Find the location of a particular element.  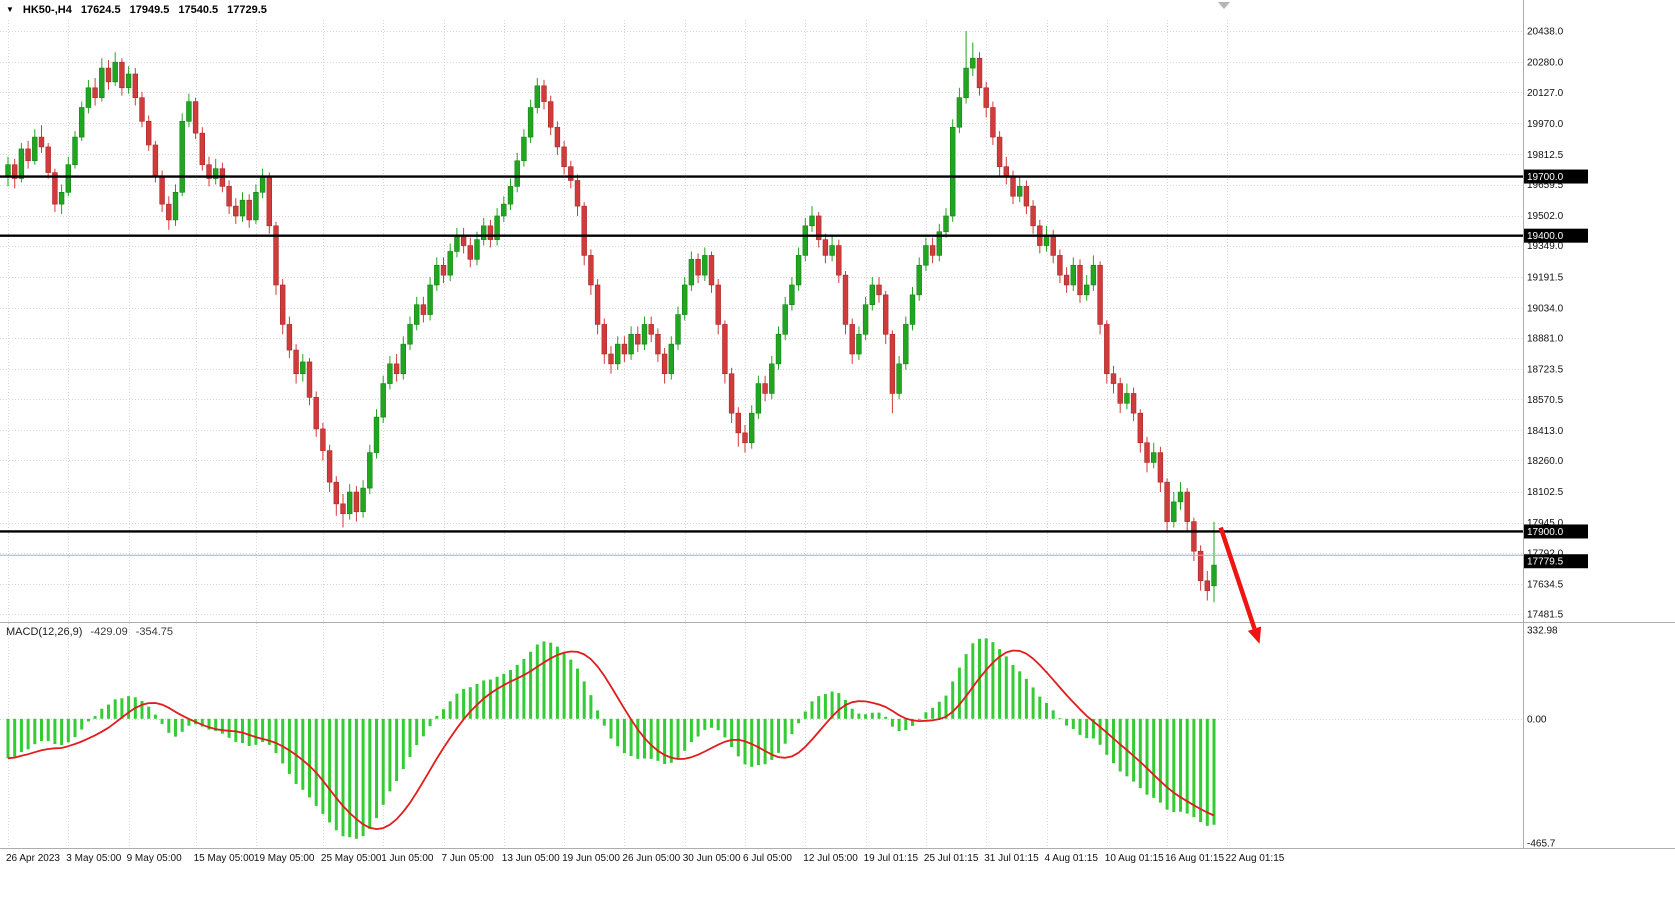

price-axis-label: 17634.5 is located at coordinates (1545, 584).